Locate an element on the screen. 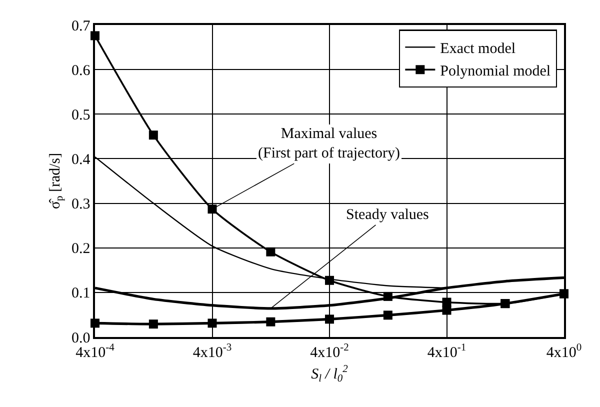 This screenshot has width=600, height=407. y-tick-label: 0.5 is located at coordinates (81, 115).